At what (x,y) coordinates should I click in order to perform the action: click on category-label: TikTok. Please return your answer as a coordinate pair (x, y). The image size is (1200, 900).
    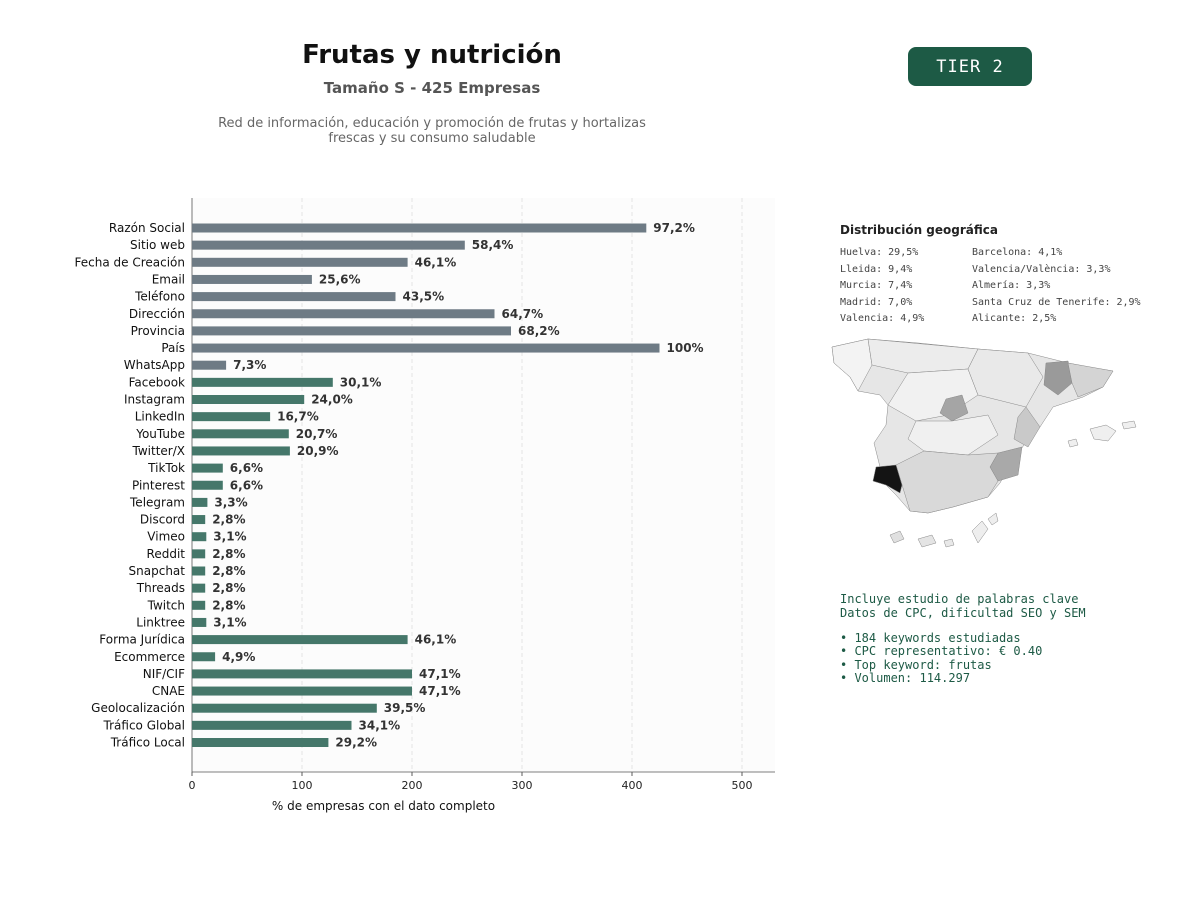
    Looking at the image, I should click on (166, 468).